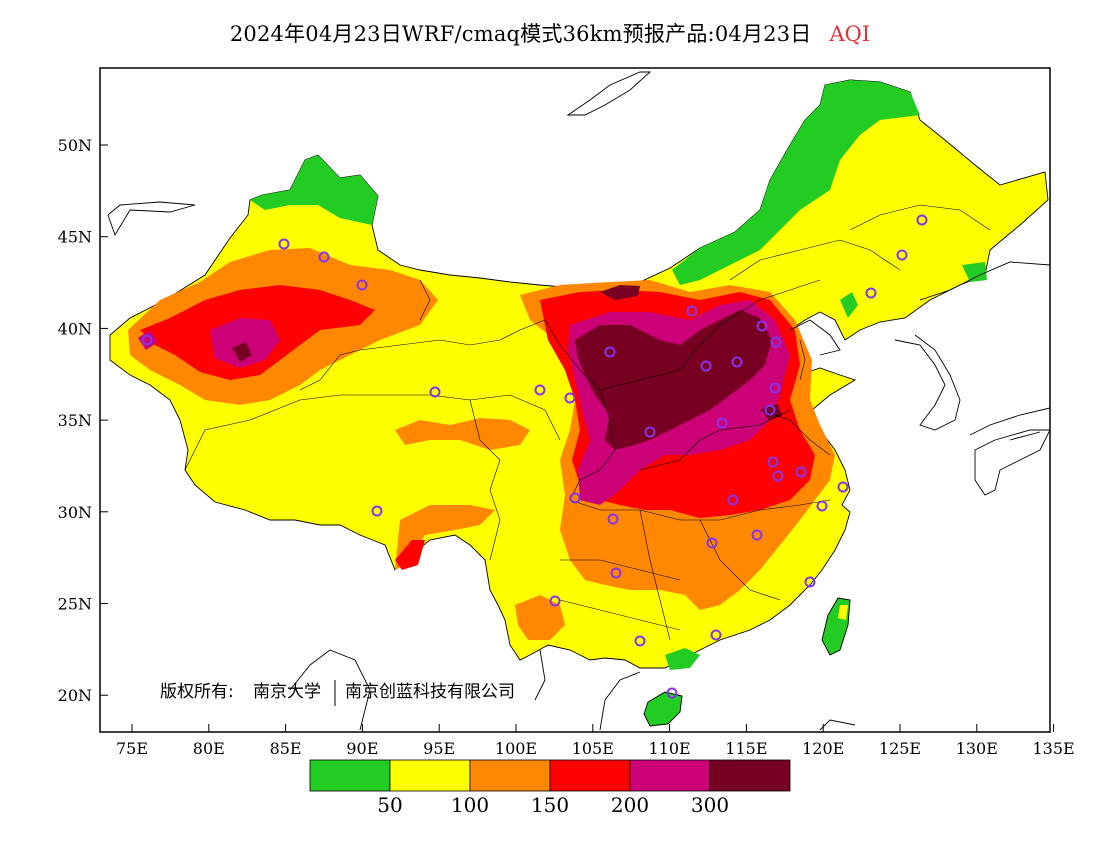 The width and height of the screenshot is (1100, 850). I want to click on lon-tick-label: 75E, so click(132, 748).